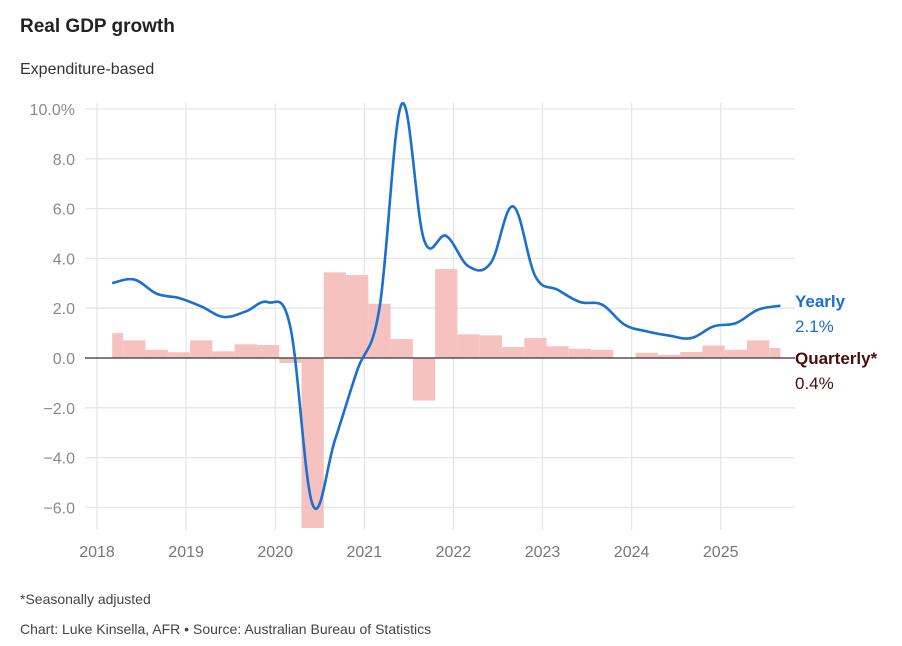 The image size is (902, 646). Describe the element at coordinates (59, 508) in the screenshot. I see `y-tick-label: −6.0` at that location.